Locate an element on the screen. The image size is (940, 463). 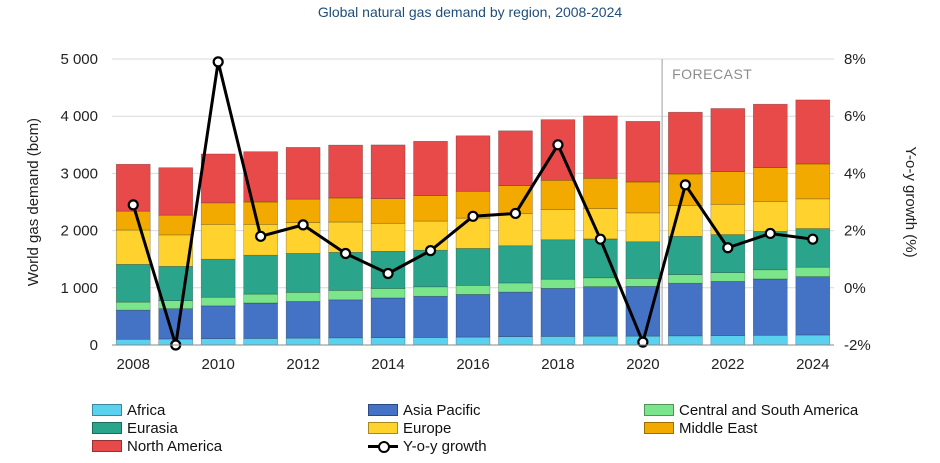
y-tick-label: 3 000 is located at coordinates (79, 173).